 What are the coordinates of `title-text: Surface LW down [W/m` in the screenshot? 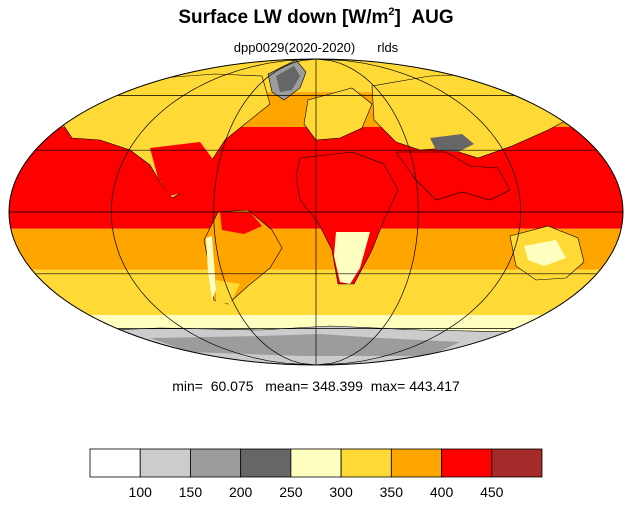 It's located at (283, 17).